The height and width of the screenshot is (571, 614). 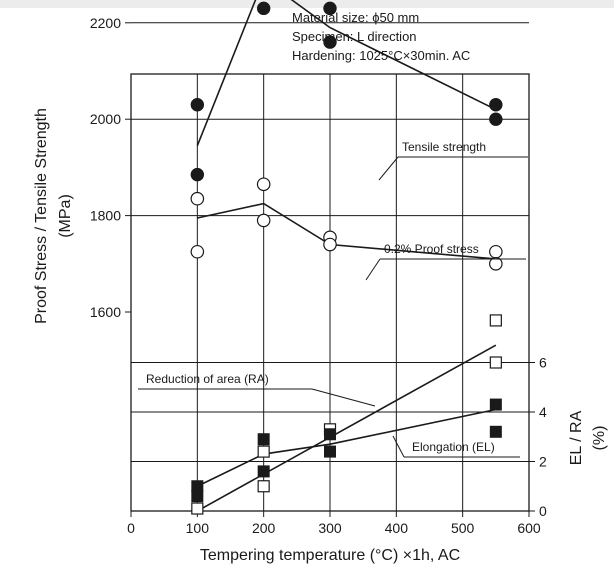 I want to click on top-border-strip, so click(x=307, y=4).